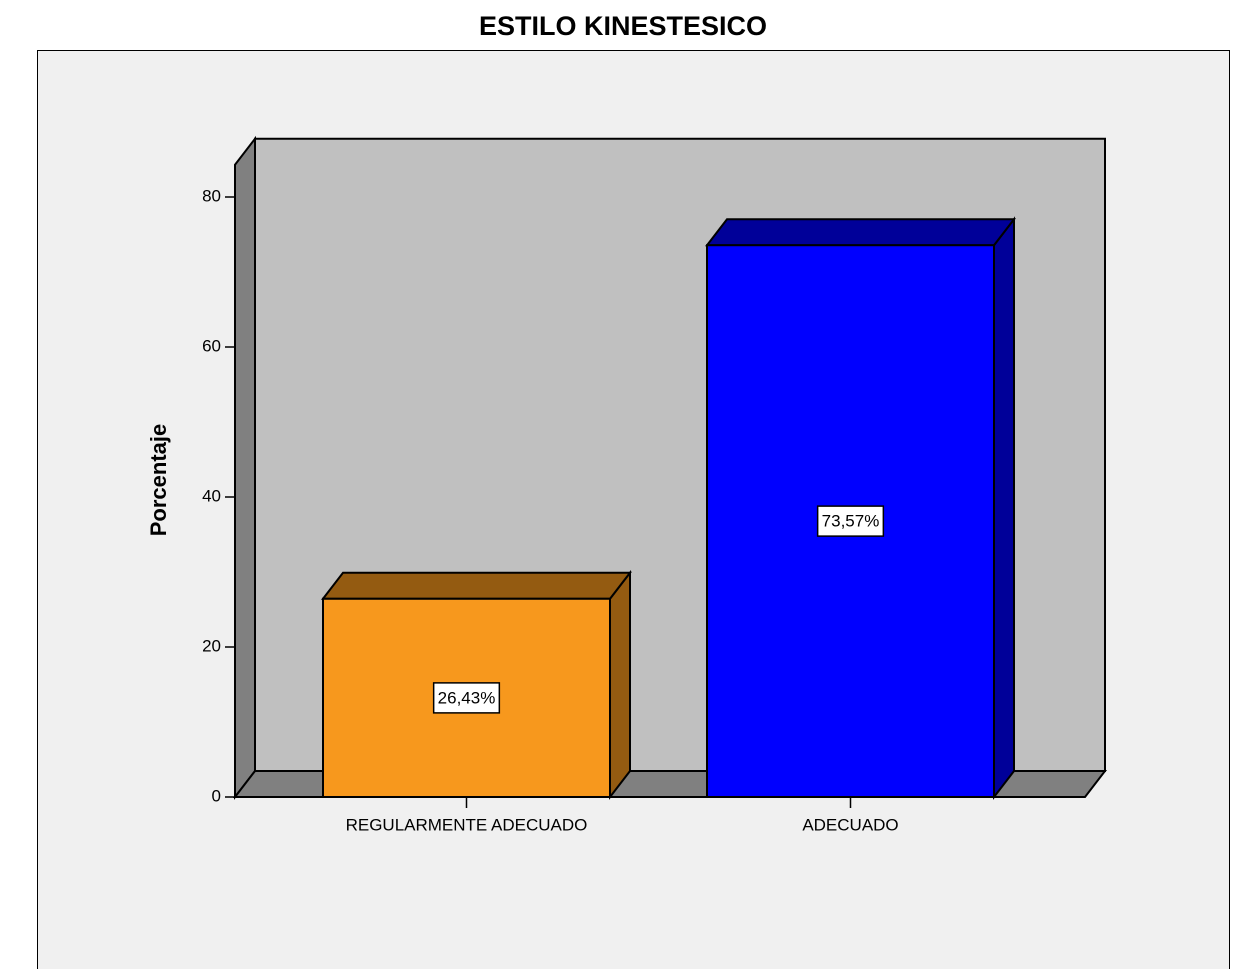 The image size is (1239, 974). What do you see at coordinates (467, 824) in the screenshot?
I see `x-tick-label: REGULARMENTE ADECUADO` at bounding box center [467, 824].